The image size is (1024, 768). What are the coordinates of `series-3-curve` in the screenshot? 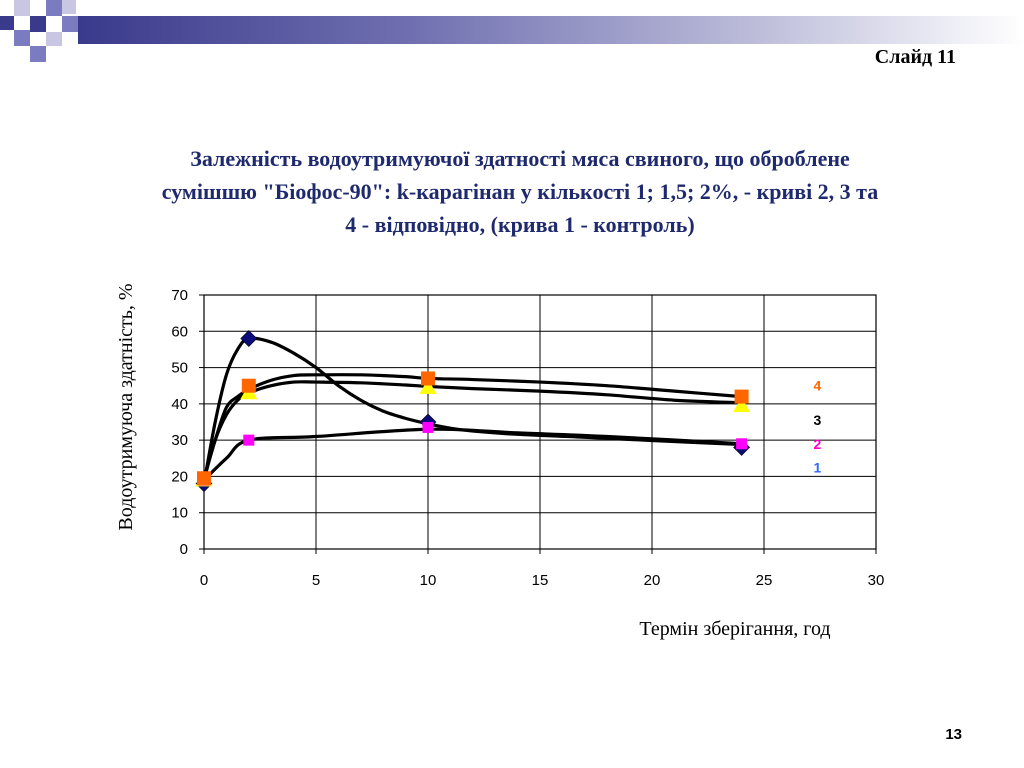 It's located at (473, 431).